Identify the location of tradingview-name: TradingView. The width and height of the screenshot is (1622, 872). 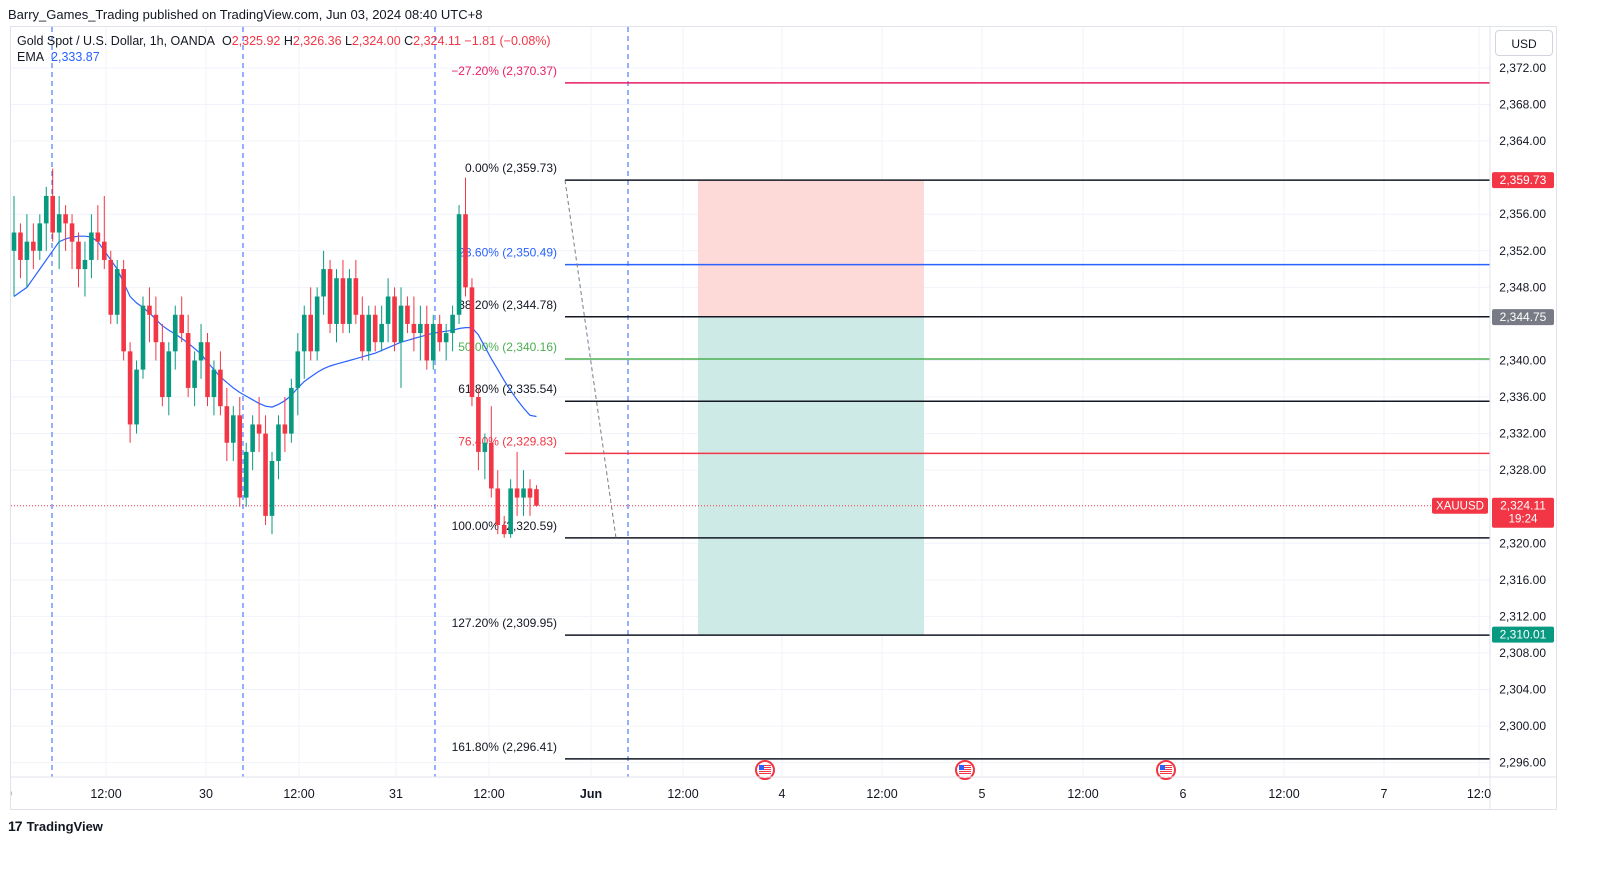
(64, 826).